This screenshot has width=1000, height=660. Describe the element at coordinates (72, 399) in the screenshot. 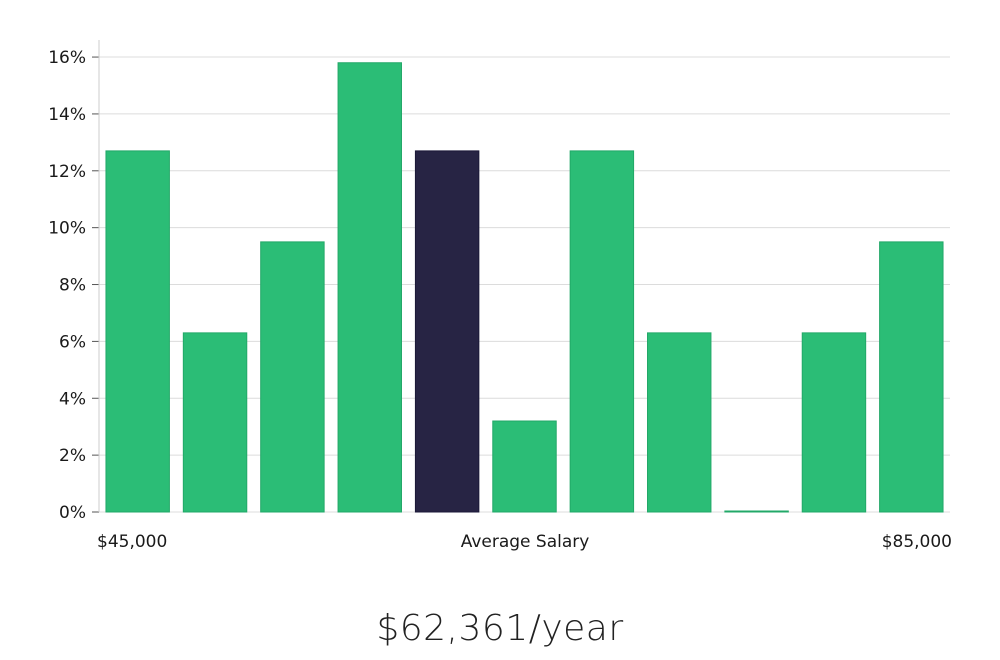

I see `y-tick-label-2: 4%` at that location.